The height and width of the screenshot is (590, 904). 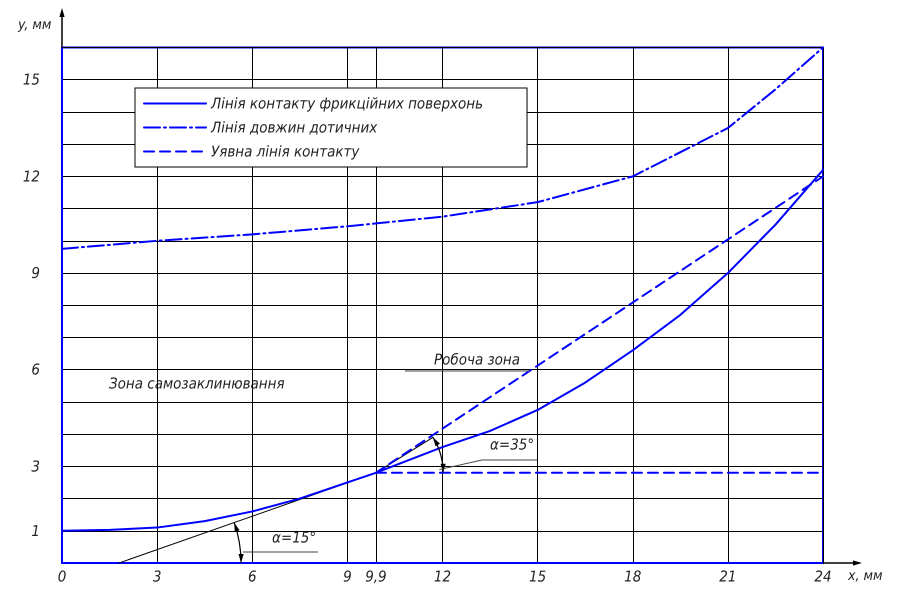 I want to click on legend-label: Лінія контакту фрикційних поверхонь, so click(x=347, y=103).